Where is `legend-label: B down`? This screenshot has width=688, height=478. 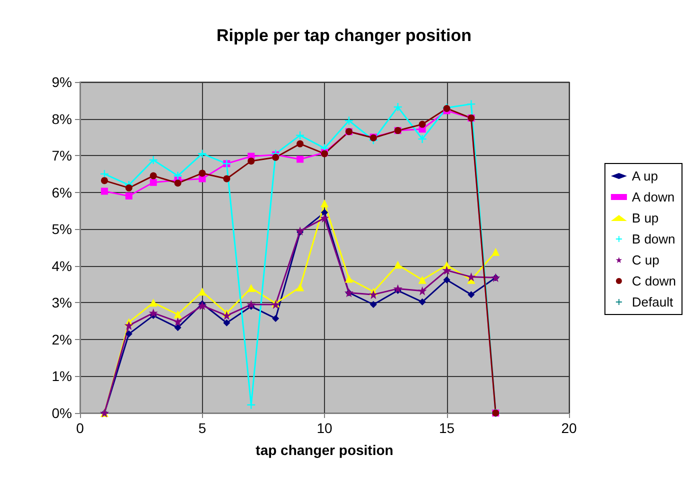
legend-label: B down is located at coordinates (654, 239).